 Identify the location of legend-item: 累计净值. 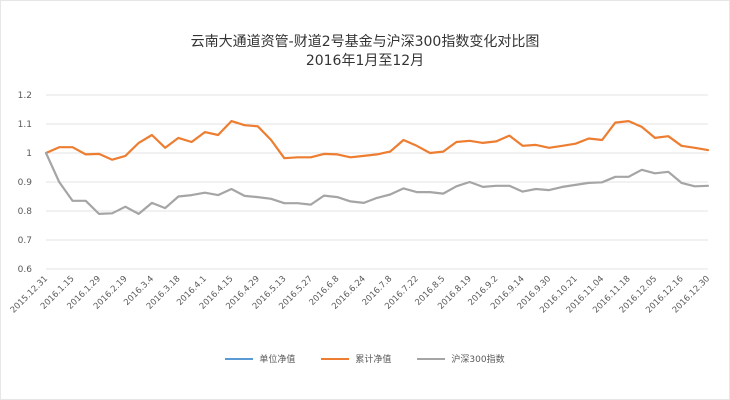
(356, 358).